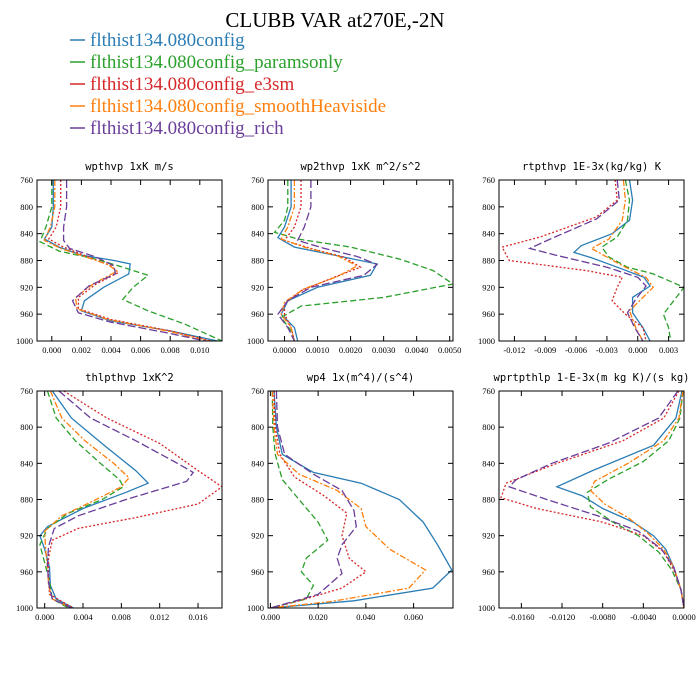 This screenshot has width=700, height=700. I want to click on x-tick-label: -0.0040, so click(643, 617).